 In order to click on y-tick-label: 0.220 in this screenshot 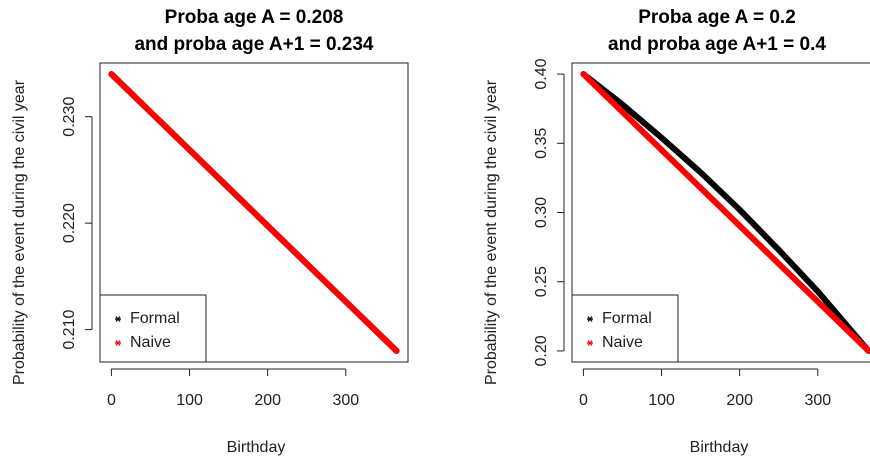, I will do `click(69, 223)`.